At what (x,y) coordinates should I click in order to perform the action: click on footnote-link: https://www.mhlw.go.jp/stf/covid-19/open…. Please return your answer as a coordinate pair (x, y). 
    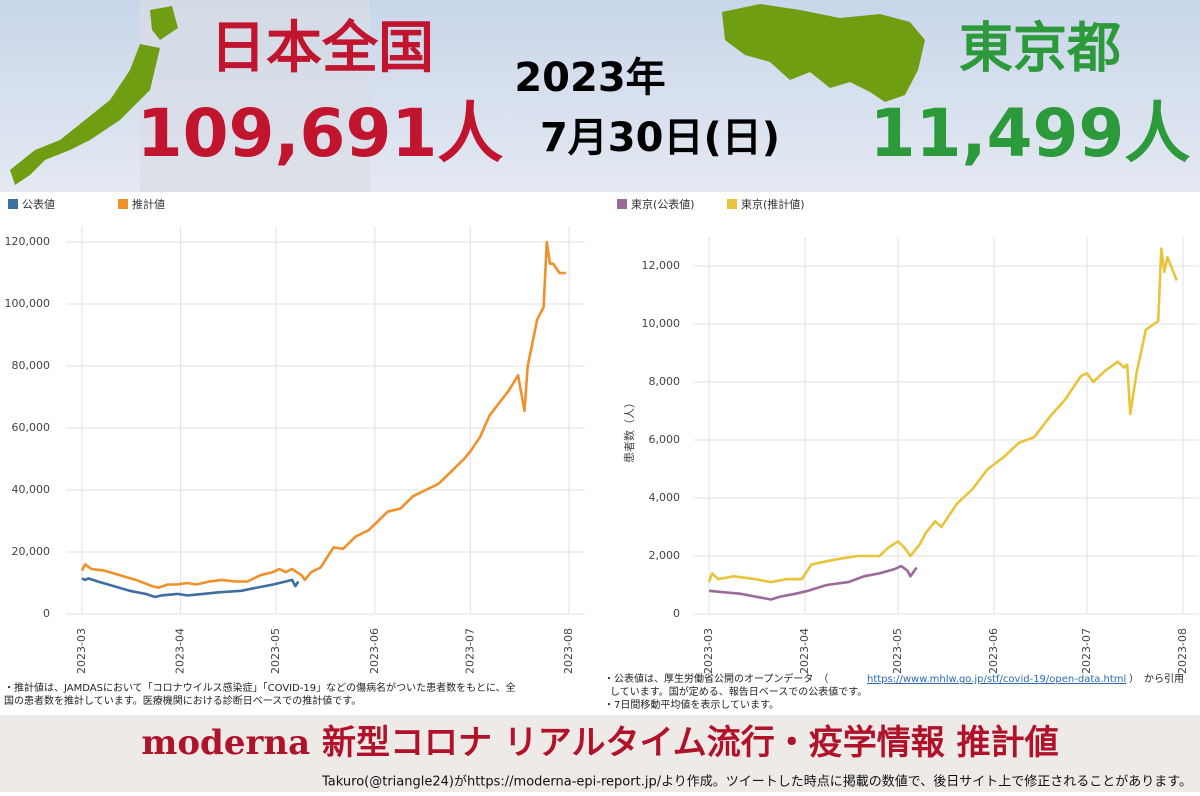
    Looking at the image, I should click on (996, 679).